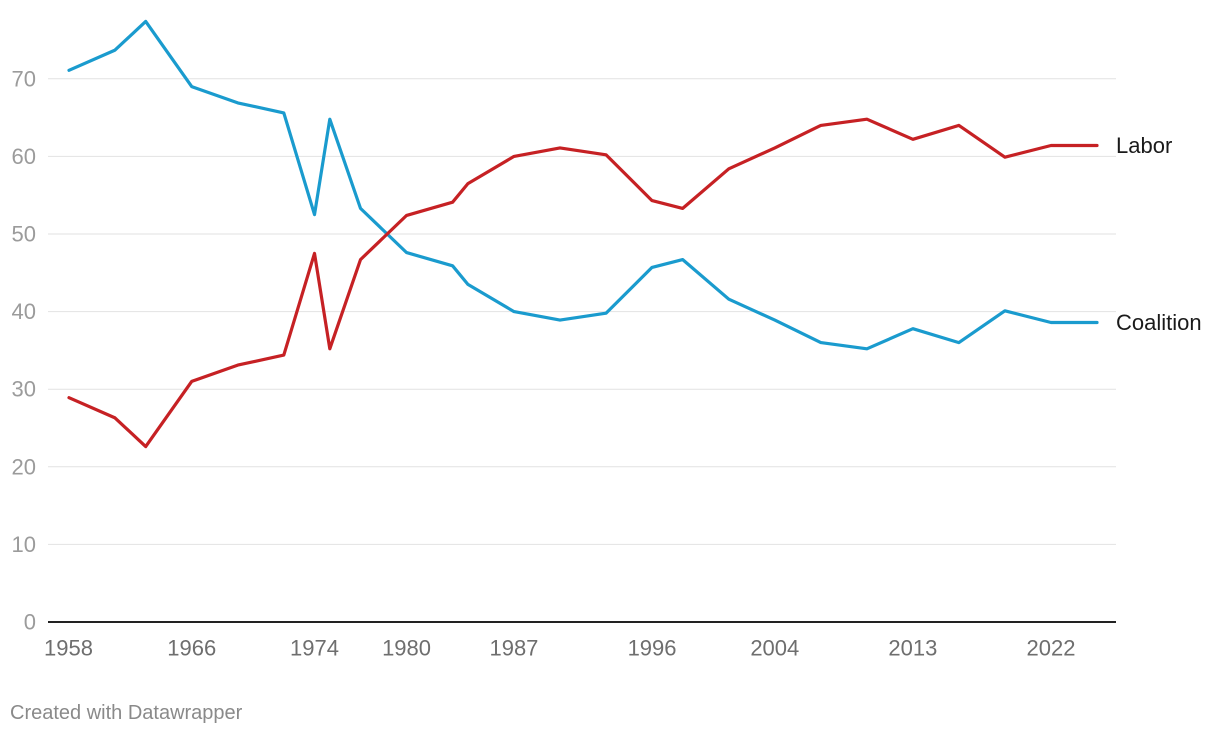 This screenshot has width=1220, height=738. I want to click on x-tick-label: 1980, so click(406, 648).